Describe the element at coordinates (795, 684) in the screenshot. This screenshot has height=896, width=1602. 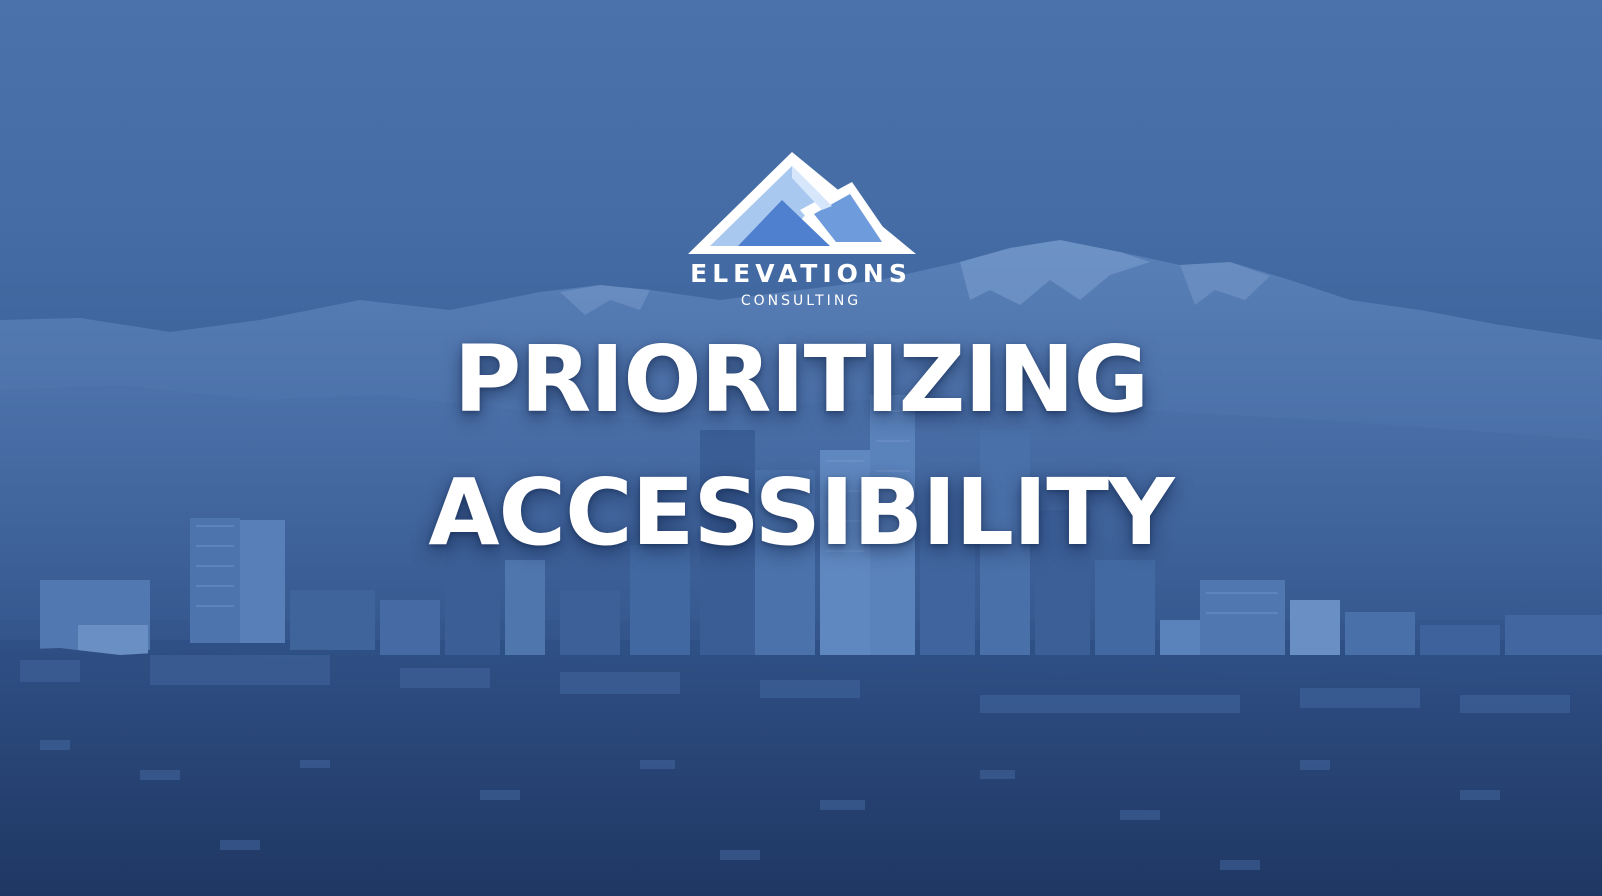
I see `low-buildings` at that location.